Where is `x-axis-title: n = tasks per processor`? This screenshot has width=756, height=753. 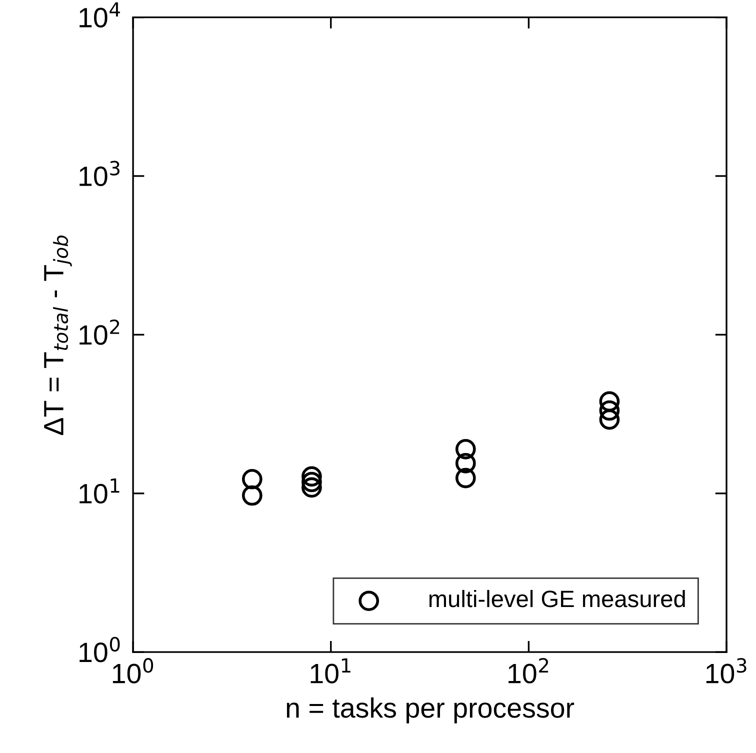
x-axis-title: n = tasks per processor is located at coordinates (430, 710).